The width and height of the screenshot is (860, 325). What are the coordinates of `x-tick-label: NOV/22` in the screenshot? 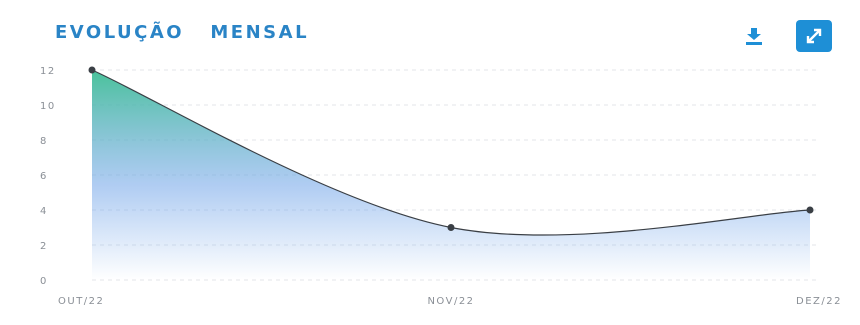 It's located at (450, 301).